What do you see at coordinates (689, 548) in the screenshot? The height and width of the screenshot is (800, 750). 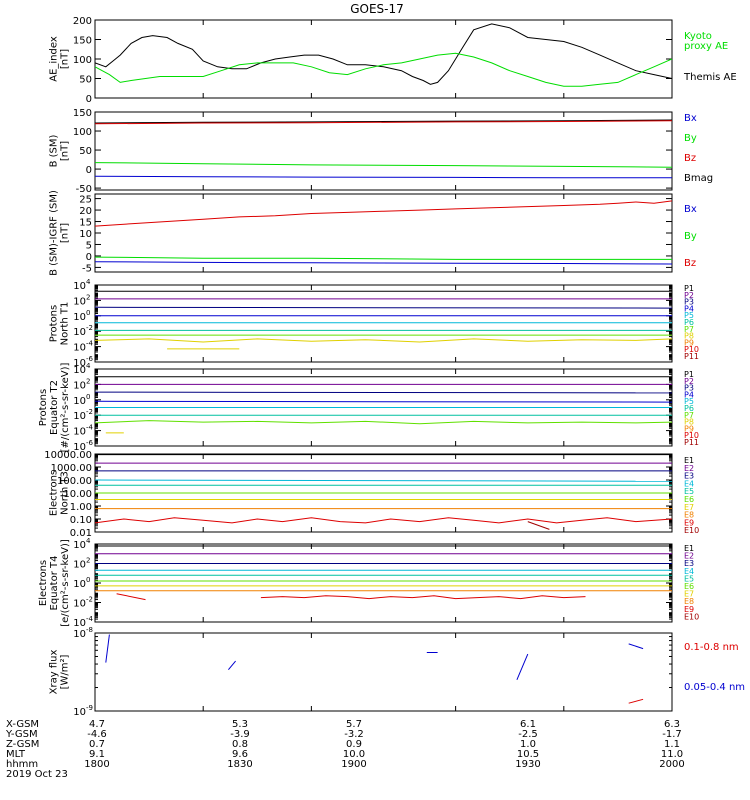 I see `legend-label: E1` at bounding box center [689, 548].